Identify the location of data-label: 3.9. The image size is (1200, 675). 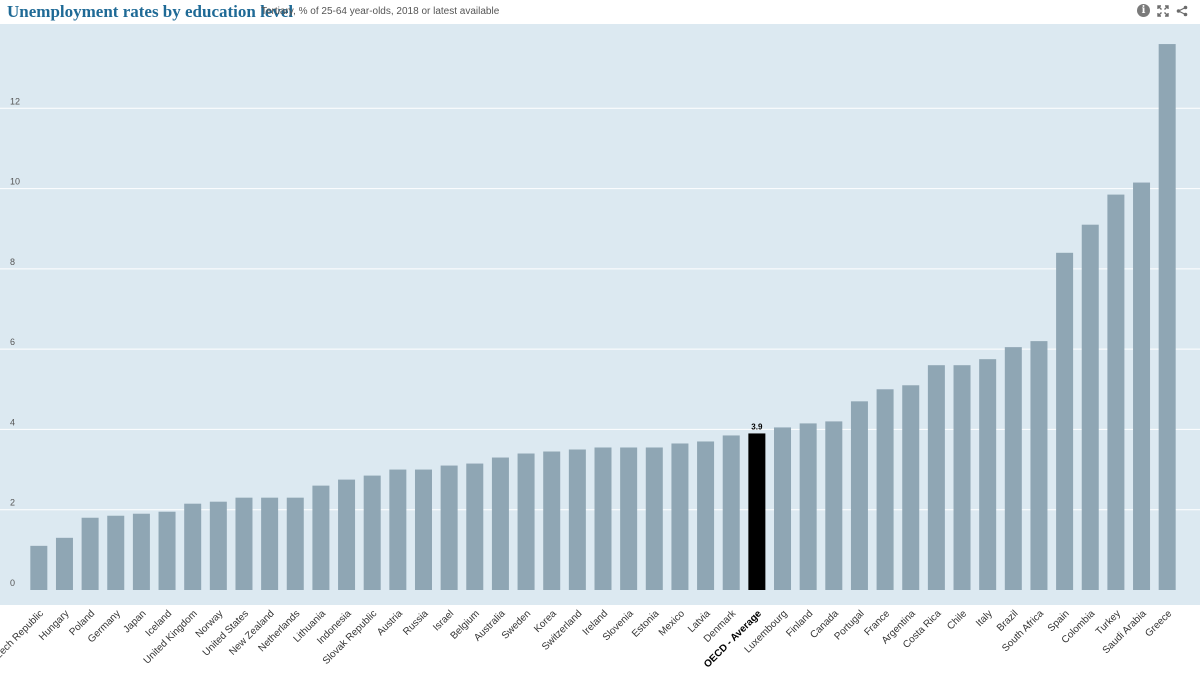
(757, 426).